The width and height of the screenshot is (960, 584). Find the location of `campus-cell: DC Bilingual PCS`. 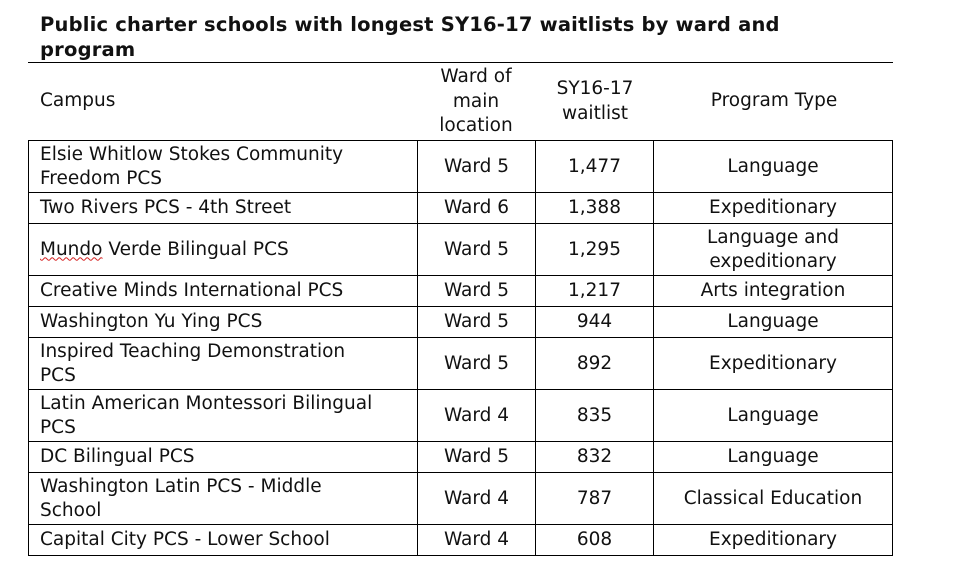

campus-cell: DC Bilingual PCS is located at coordinates (223, 457).